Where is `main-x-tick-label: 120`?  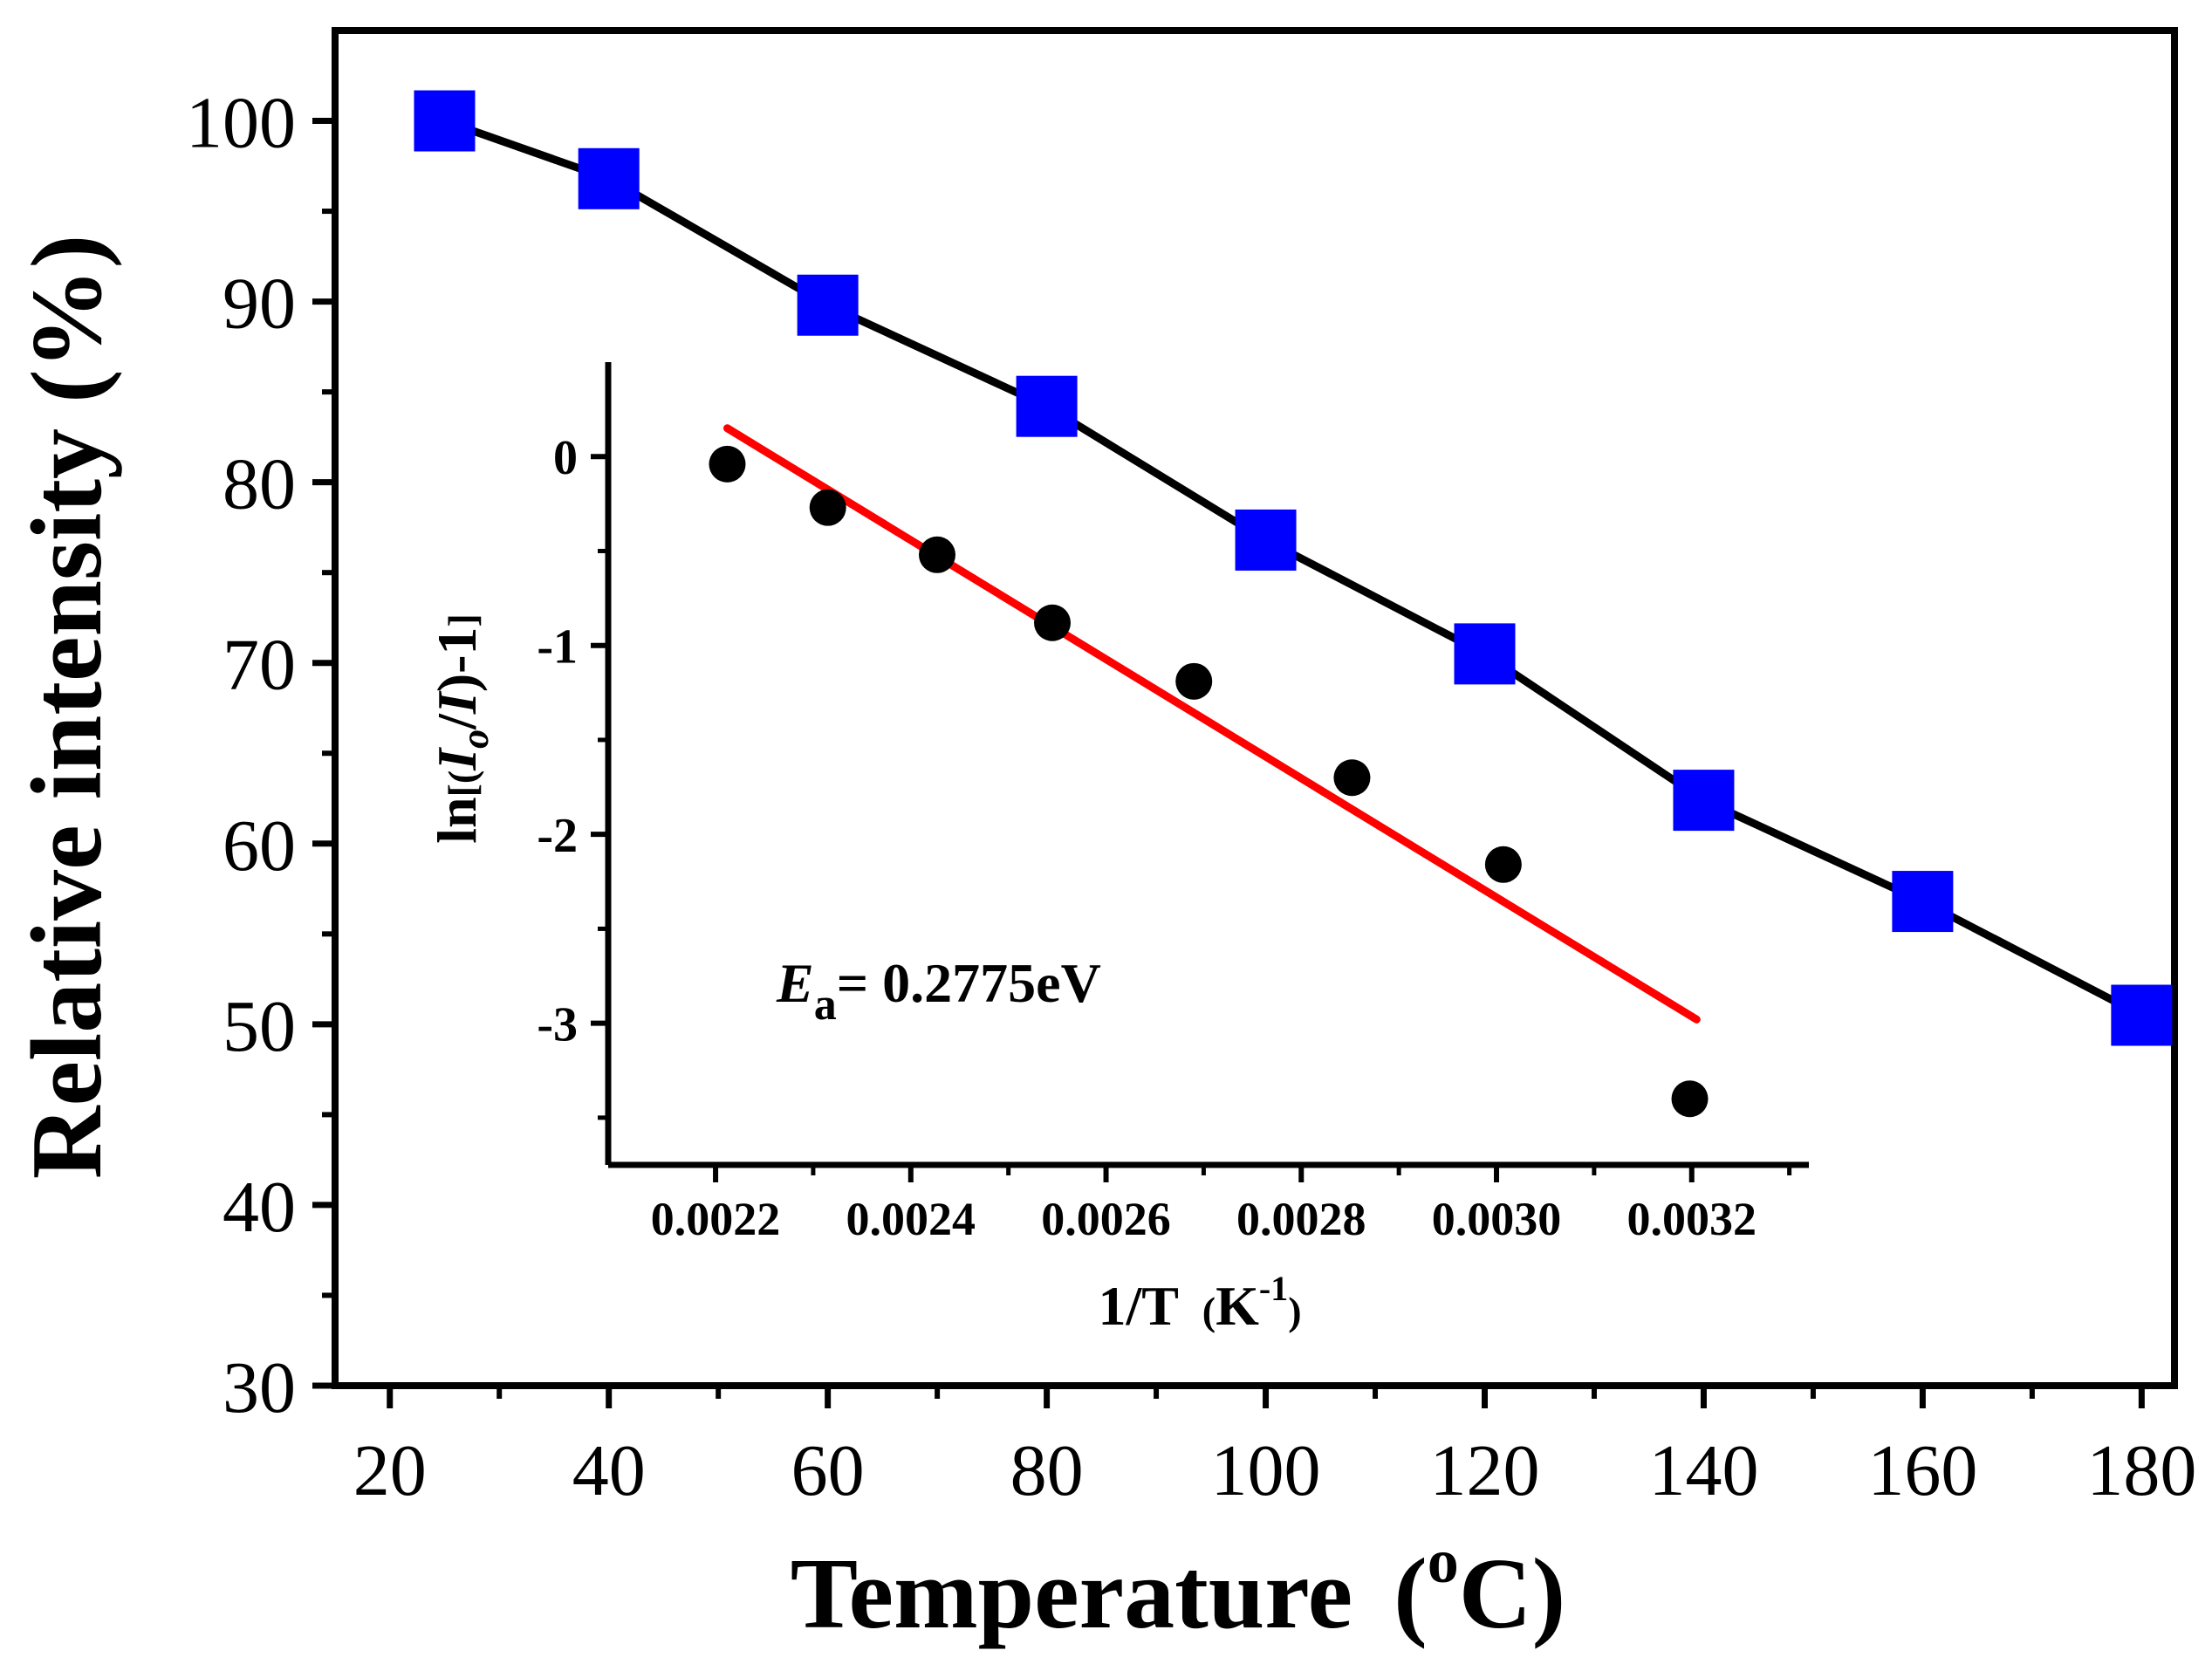
main-x-tick-label: 120 is located at coordinates (1485, 1470).